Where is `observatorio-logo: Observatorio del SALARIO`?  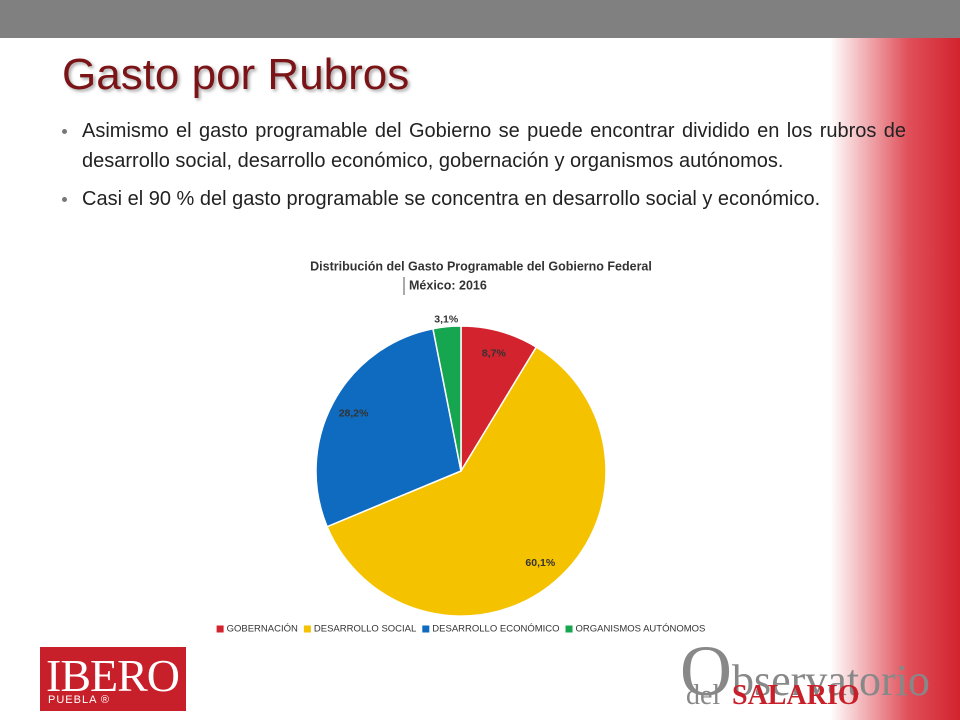
observatorio-logo: Observatorio del SALARIO is located at coordinates (805, 672).